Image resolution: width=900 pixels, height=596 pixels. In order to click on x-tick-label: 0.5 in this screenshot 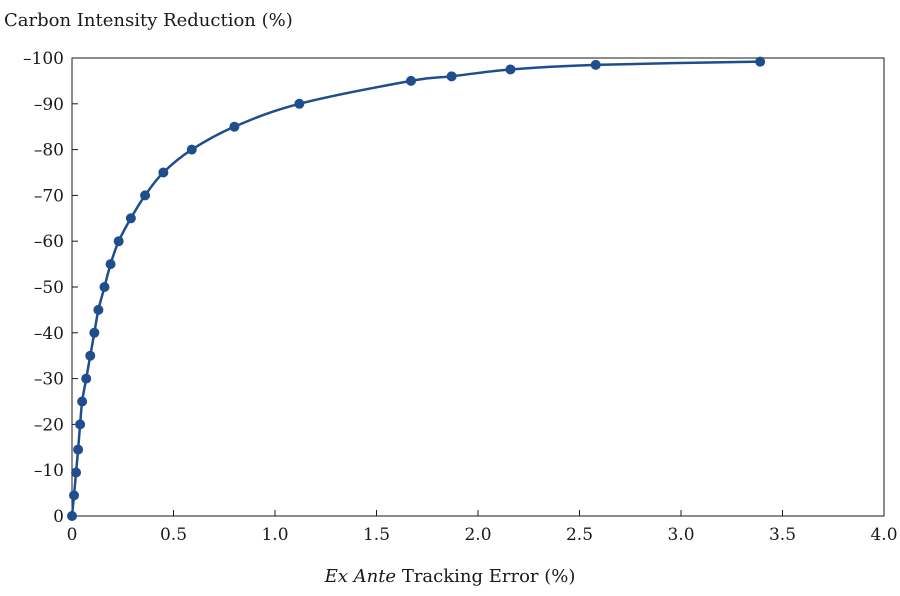, I will do `click(173, 535)`.